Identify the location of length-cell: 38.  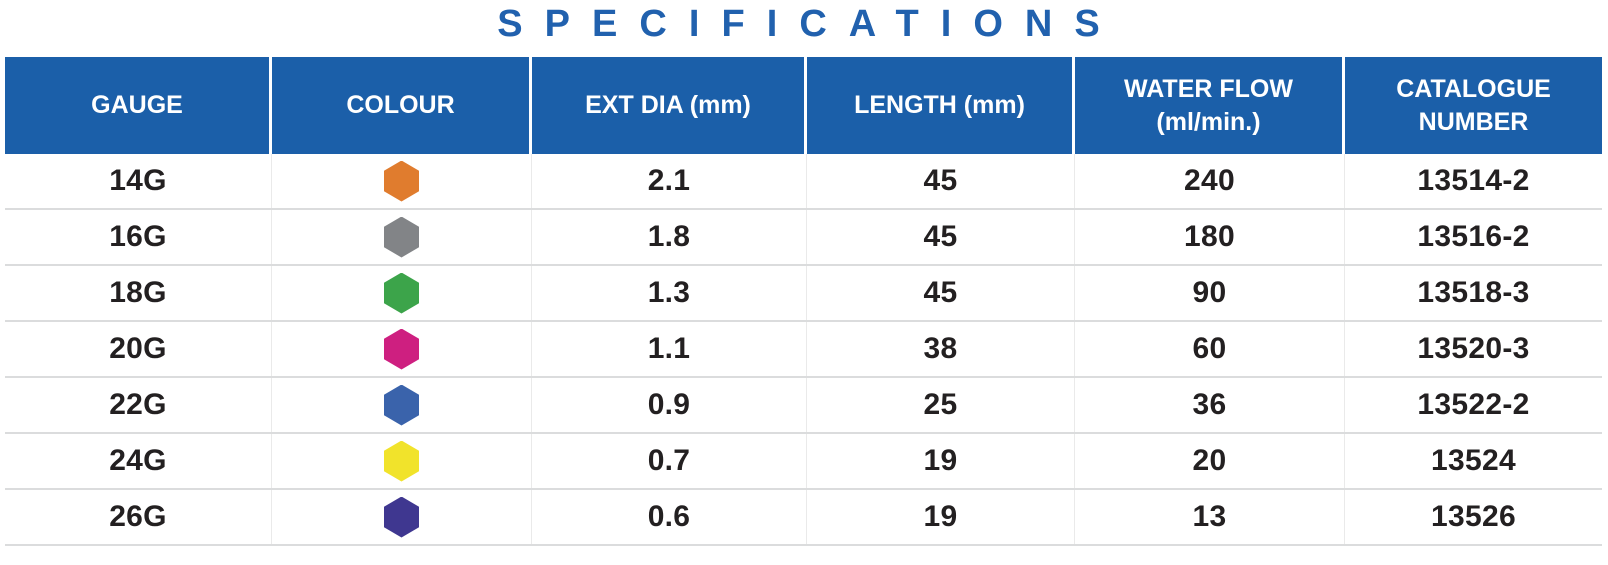
(941, 349).